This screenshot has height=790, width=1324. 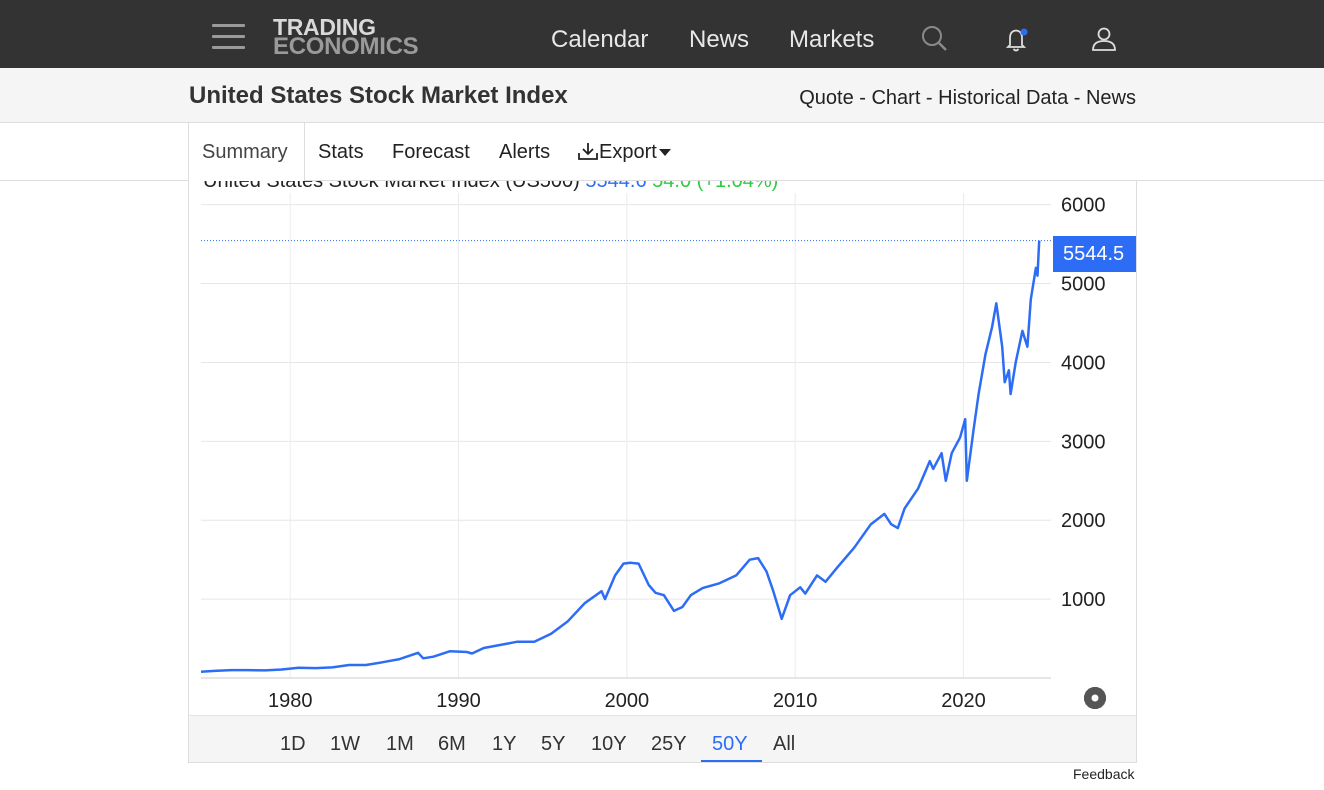 What do you see at coordinates (1024, 32) in the screenshot?
I see `notification-dot` at bounding box center [1024, 32].